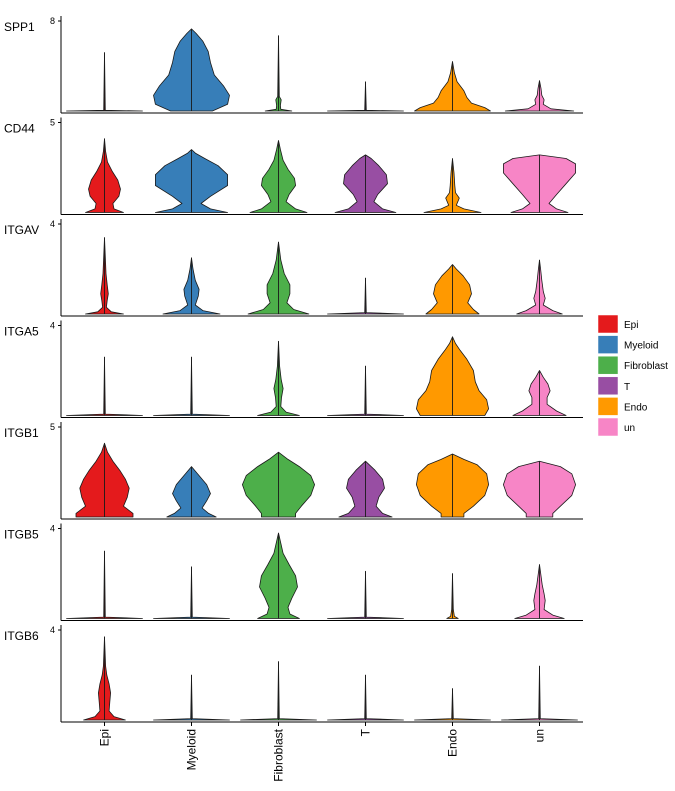 The height and width of the screenshot is (791, 675). I want to click on violin-itgb1-endo, so click(452, 485).